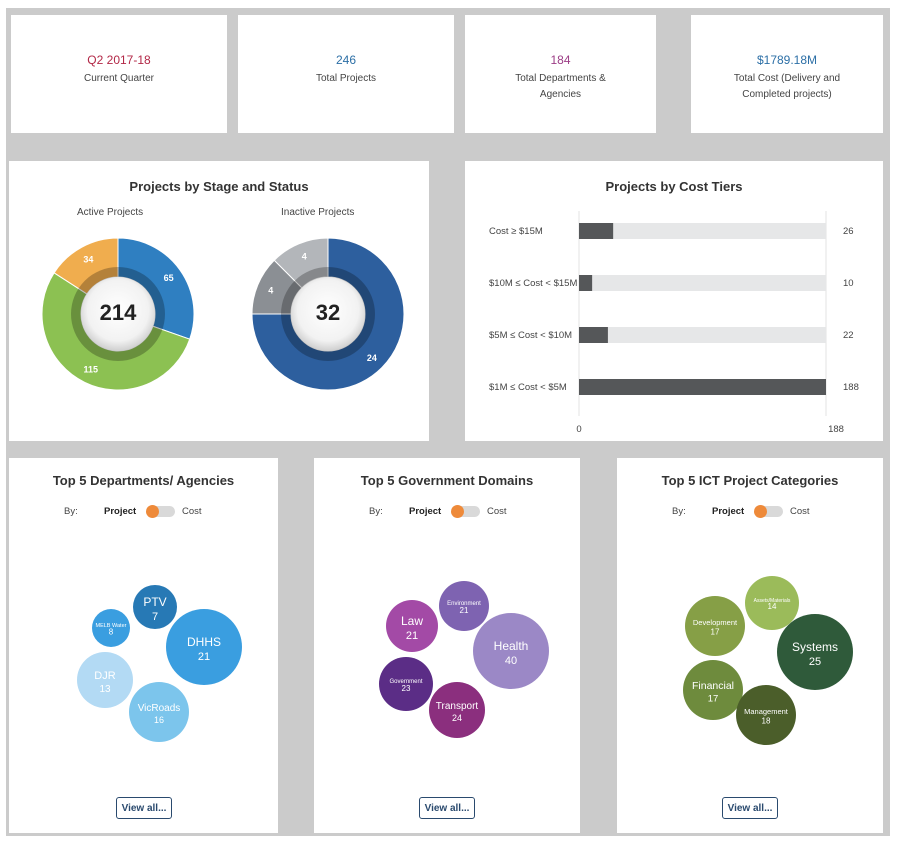  What do you see at coordinates (143, 480) in the screenshot?
I see `departments-title: Top 5 Departments/ Agencies` at bounding box center [143, 480].